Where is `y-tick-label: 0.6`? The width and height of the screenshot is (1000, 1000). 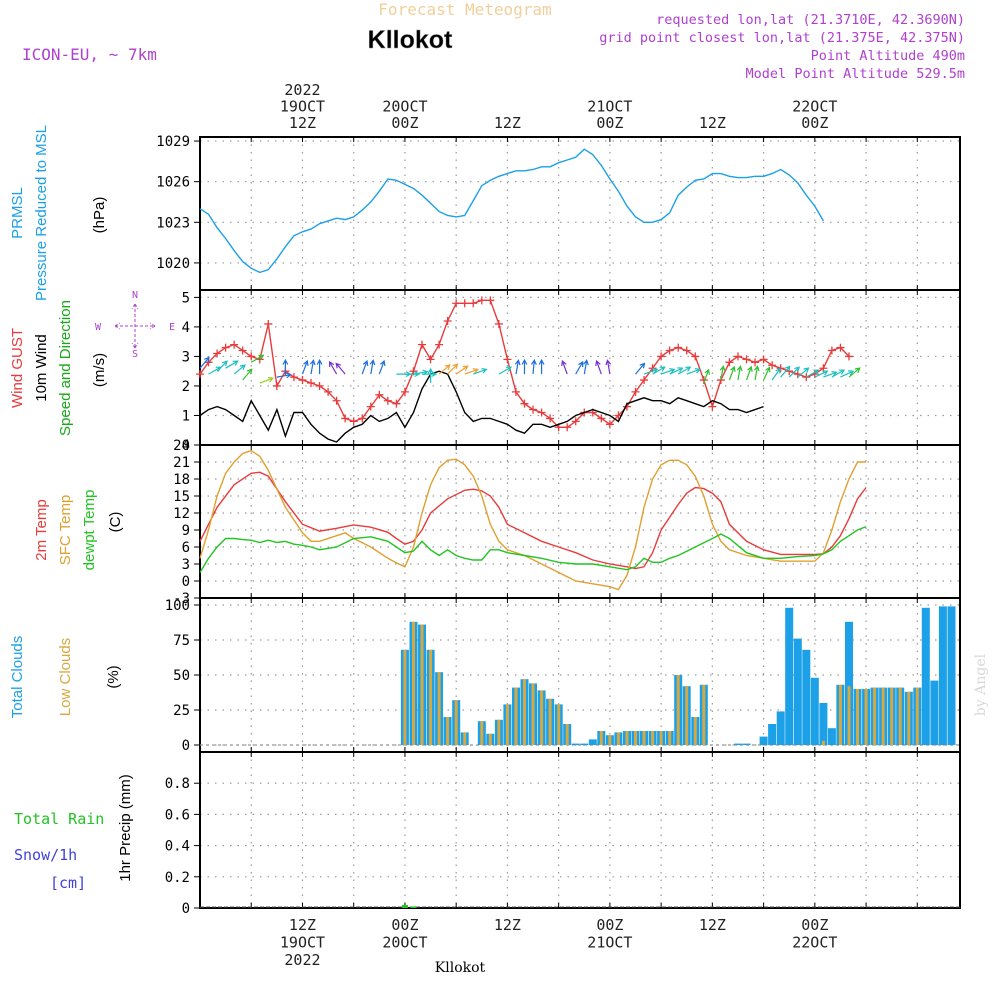
y-tick-label: 0.6 is located at coordinates (177, 815).